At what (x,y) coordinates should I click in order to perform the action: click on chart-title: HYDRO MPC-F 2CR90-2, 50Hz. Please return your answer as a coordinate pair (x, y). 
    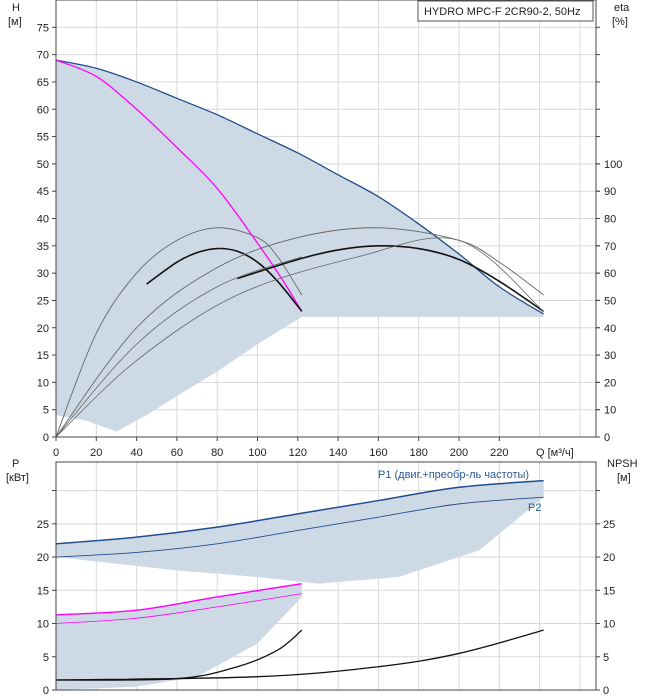
    Looking at the image, I should click on (502, 12).